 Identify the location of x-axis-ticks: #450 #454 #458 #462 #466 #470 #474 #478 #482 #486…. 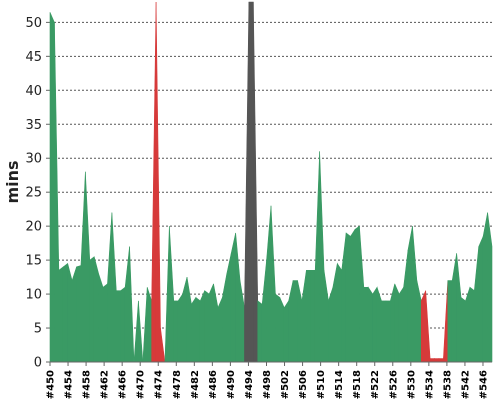
(267, 380).